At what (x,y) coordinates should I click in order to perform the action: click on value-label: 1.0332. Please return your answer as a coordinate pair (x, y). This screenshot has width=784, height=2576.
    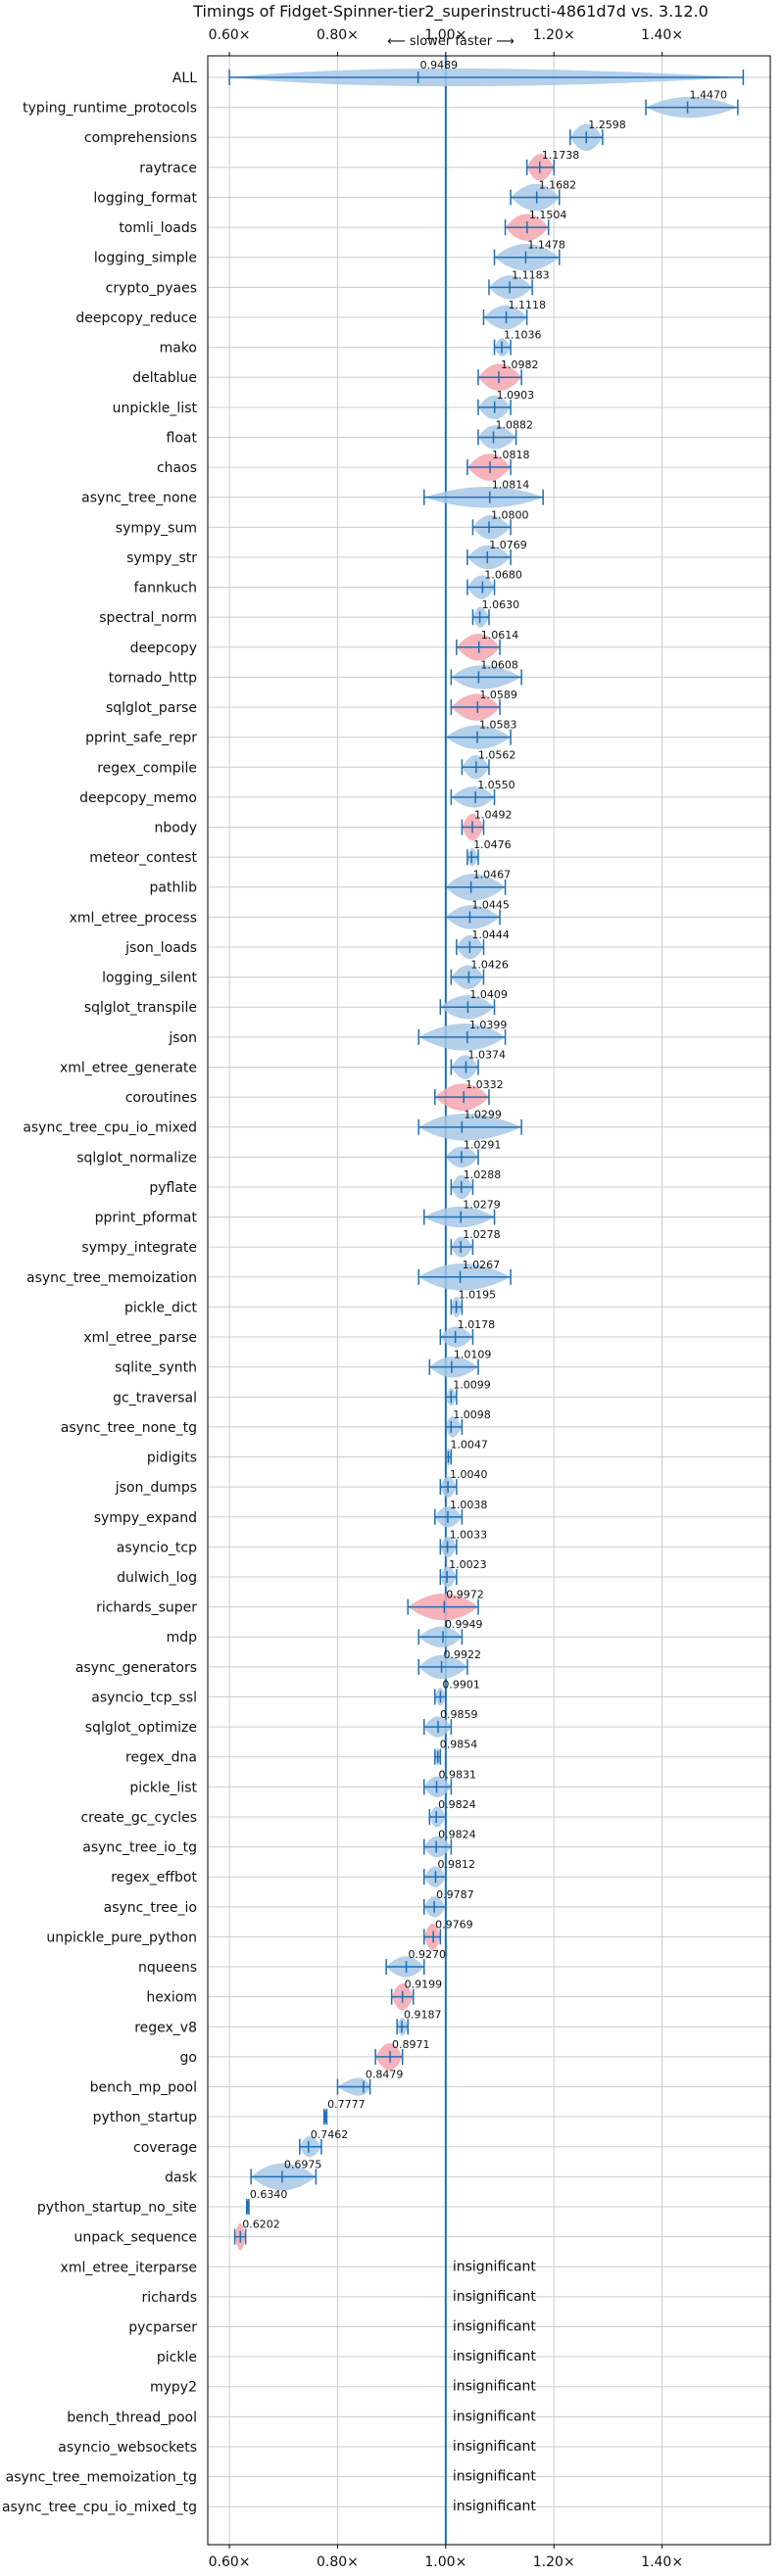
    Looking at the image, I should click on (485, 1084).